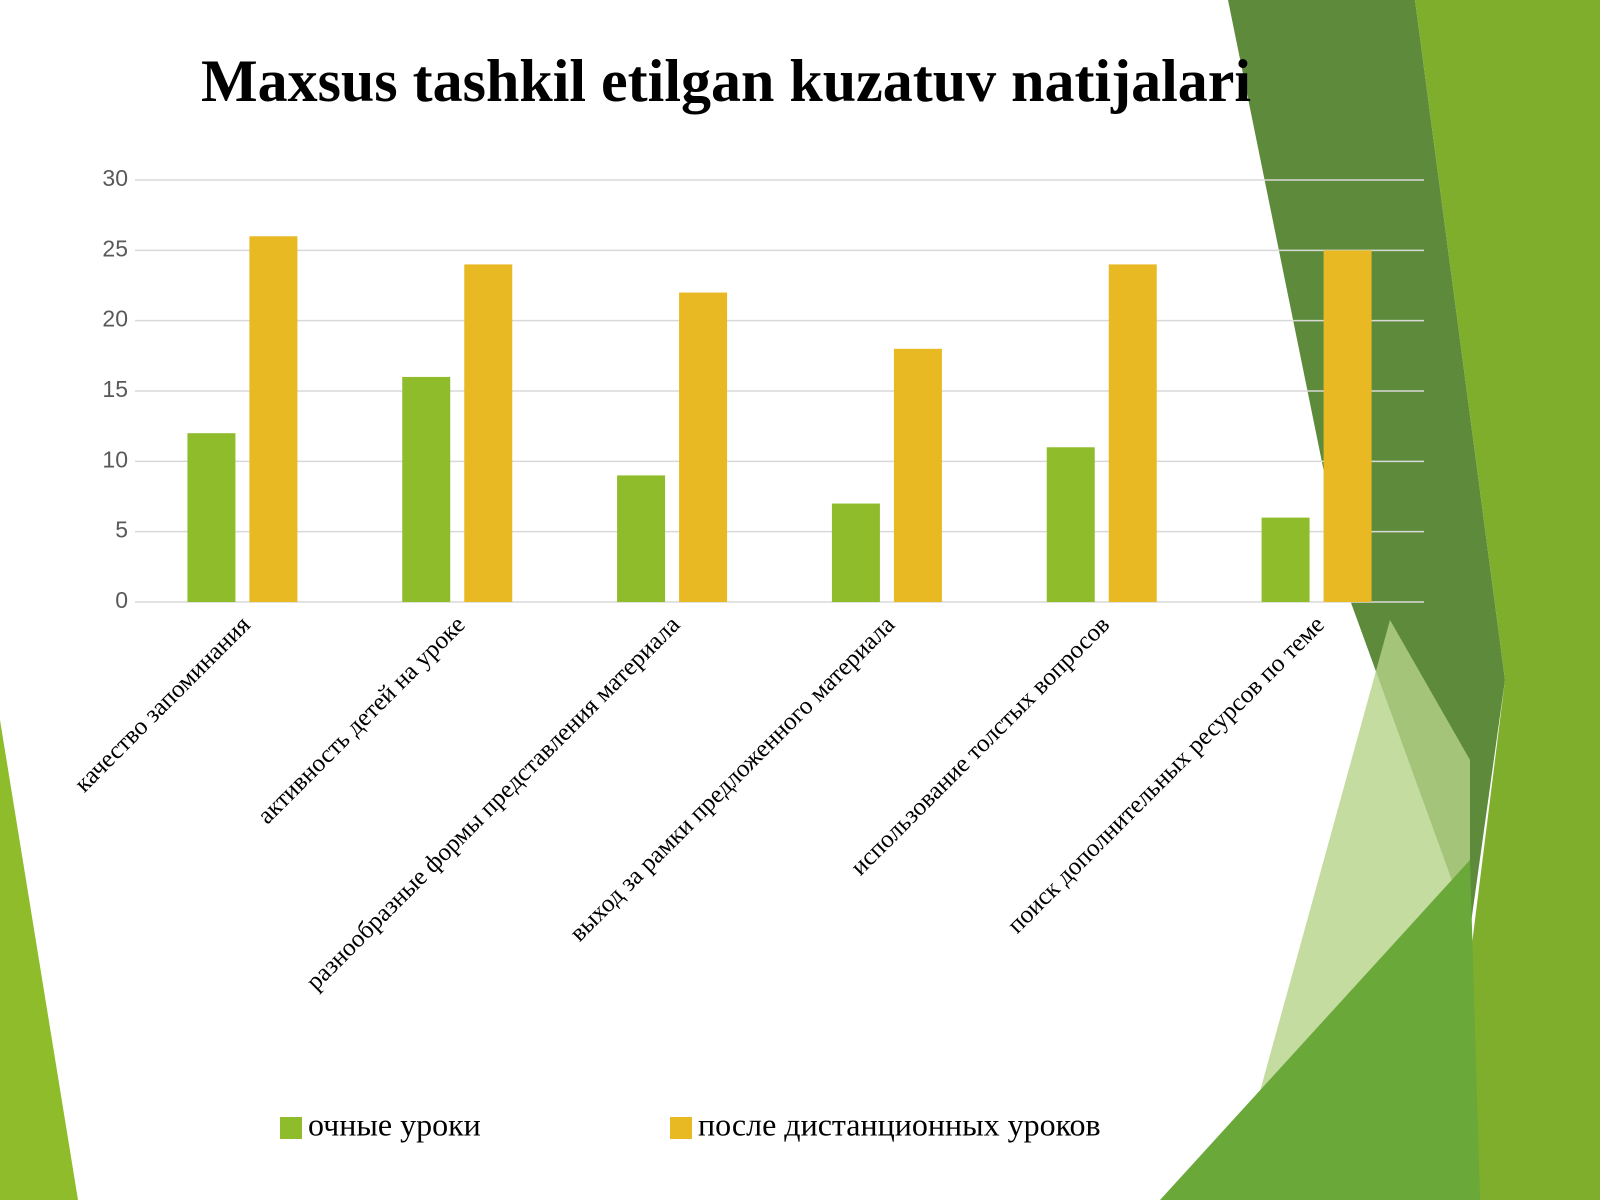  I want to click on y-tick-label: 10, so click(115, 459).